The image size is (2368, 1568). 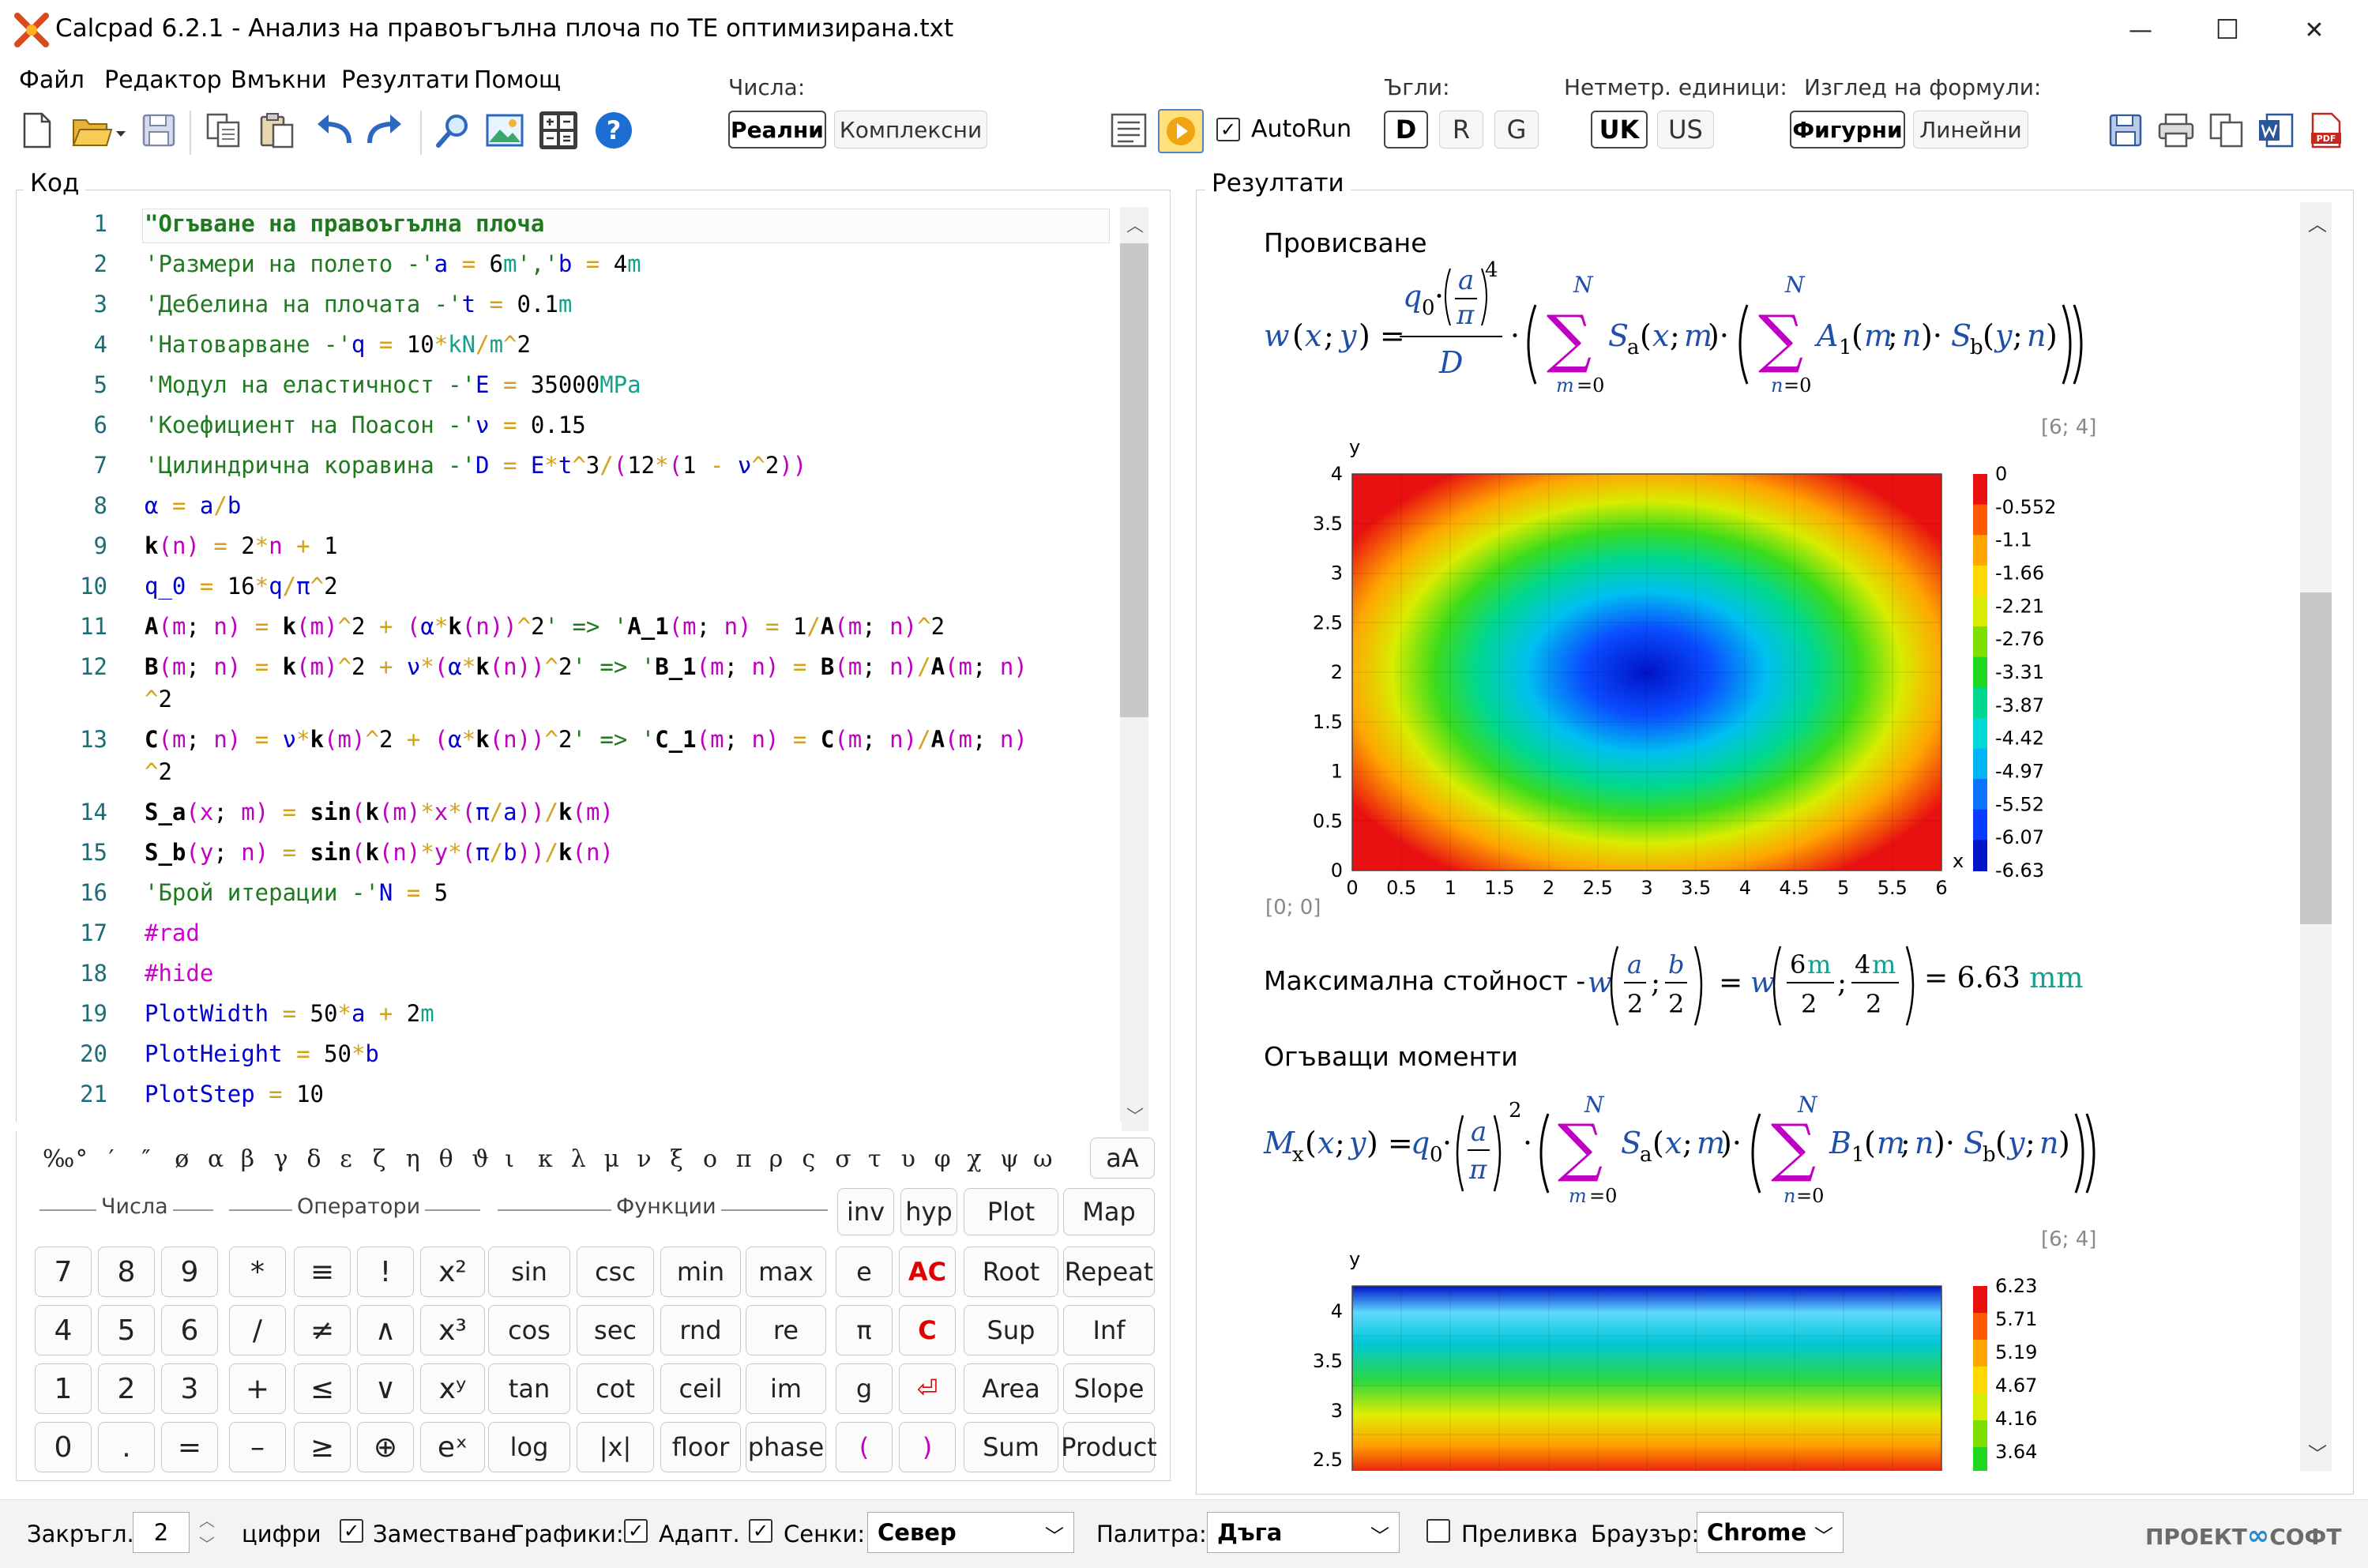 What do you see at coordinates (644, 1159) in the screenshot?
I see `symbol-key: ν` at bounding box center [644, 1159].